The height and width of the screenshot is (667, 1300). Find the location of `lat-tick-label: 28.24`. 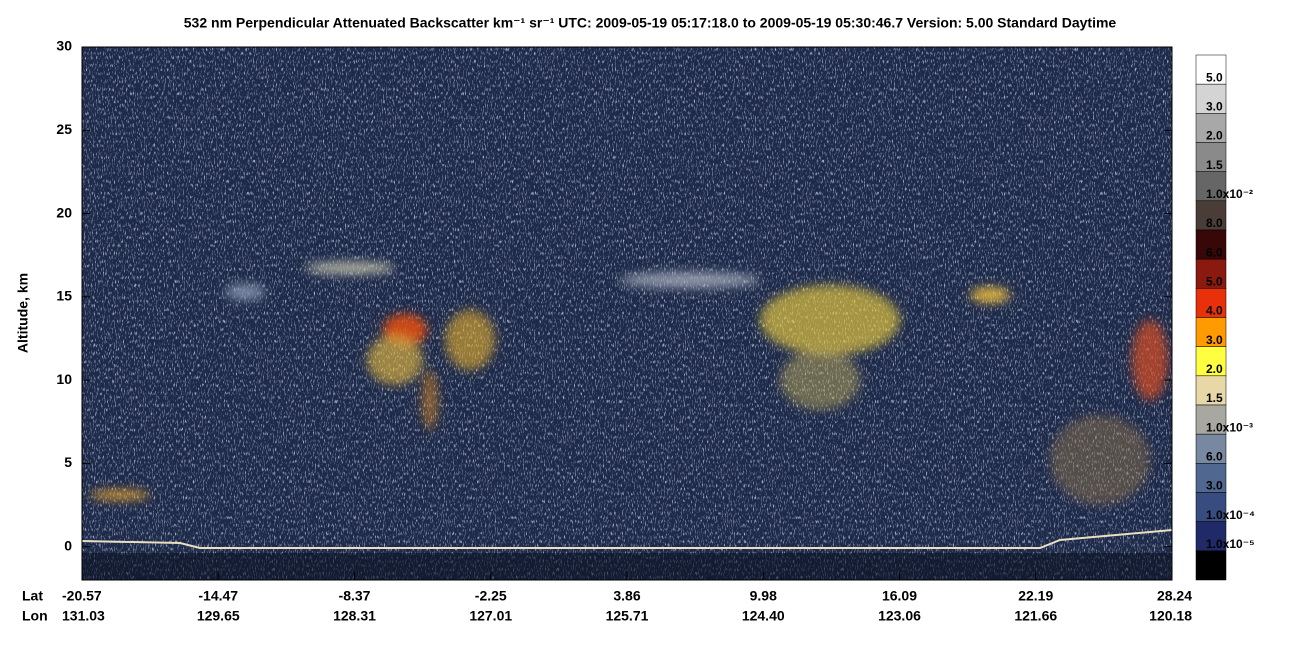

lat-tick-label: 28.24 is located at coordinates (1174, 596).